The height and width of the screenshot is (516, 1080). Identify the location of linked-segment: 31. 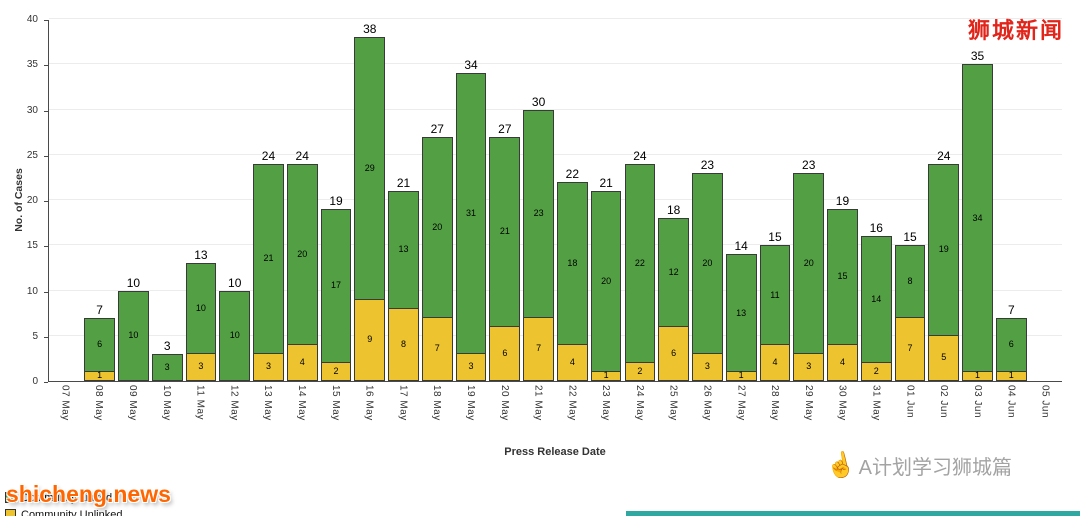
(471, 213).